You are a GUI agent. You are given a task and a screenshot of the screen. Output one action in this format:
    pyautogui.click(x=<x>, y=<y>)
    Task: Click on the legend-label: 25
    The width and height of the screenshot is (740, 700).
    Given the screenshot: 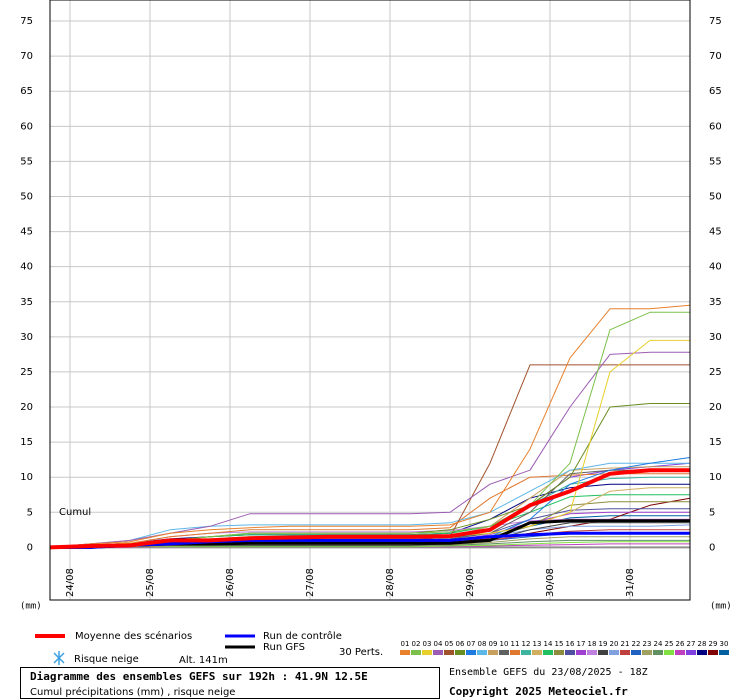 What is the action you would take?
    pyautogui.click(x=669, y=644)
    